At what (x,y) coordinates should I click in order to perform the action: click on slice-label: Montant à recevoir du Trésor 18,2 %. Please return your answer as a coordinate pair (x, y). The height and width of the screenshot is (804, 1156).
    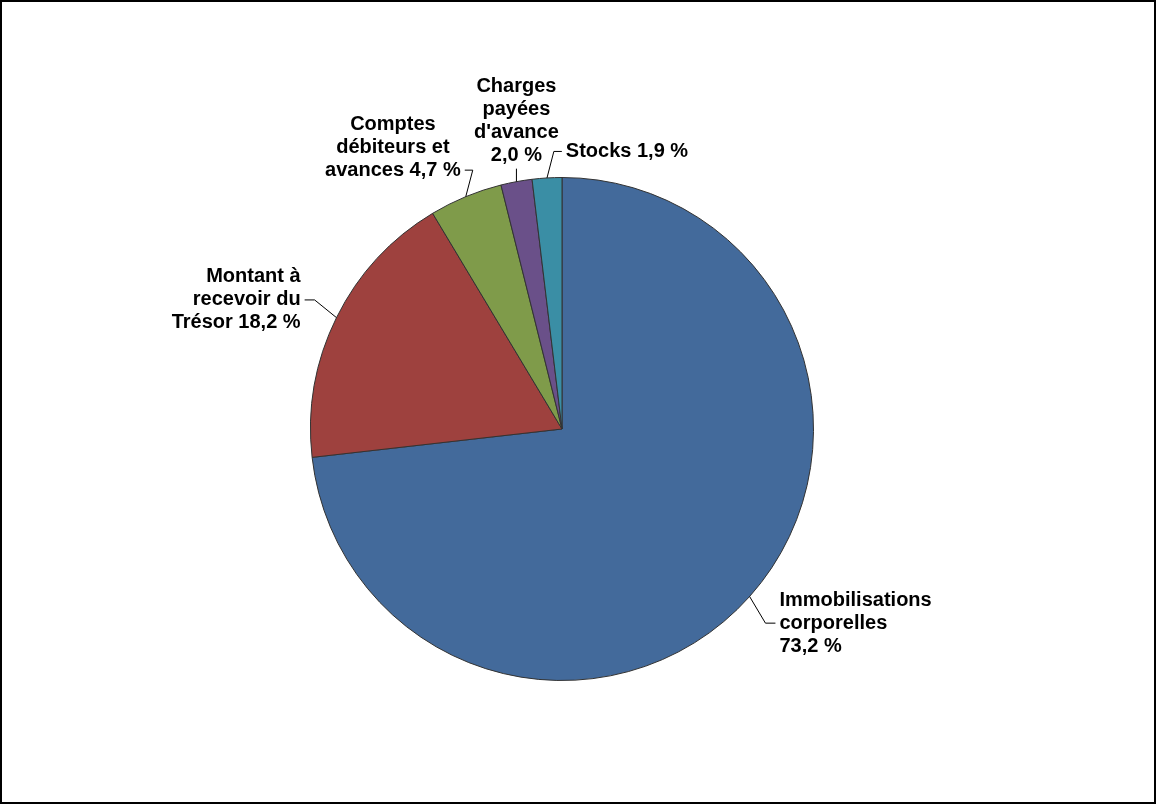
    Looking at the image, I should click on (236, 298).